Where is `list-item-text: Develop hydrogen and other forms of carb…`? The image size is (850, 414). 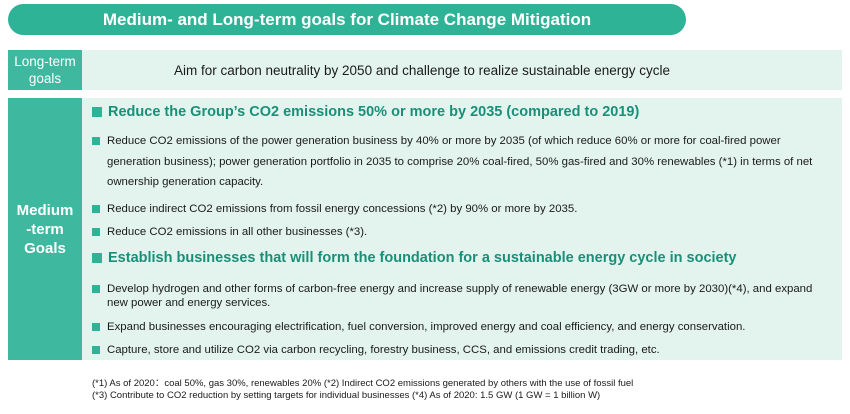
list-item-text: Develop hydrogen and other forms of carb… is located at coordinates (460, 296).